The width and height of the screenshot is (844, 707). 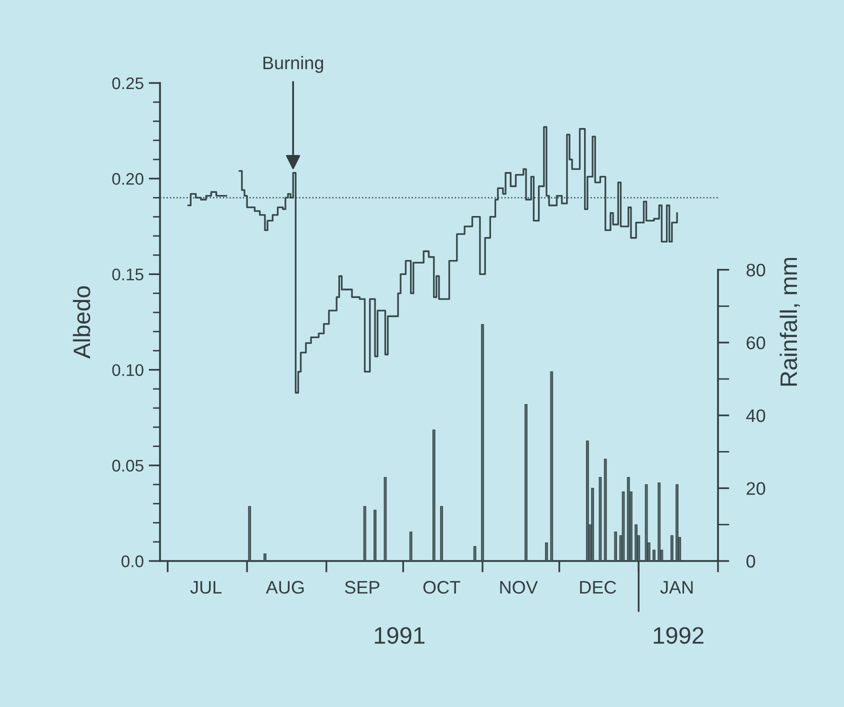 What do you see at coordinates (679, 635) in the screenshot?
I see `text: 1992` at bounding box center [679, 635].